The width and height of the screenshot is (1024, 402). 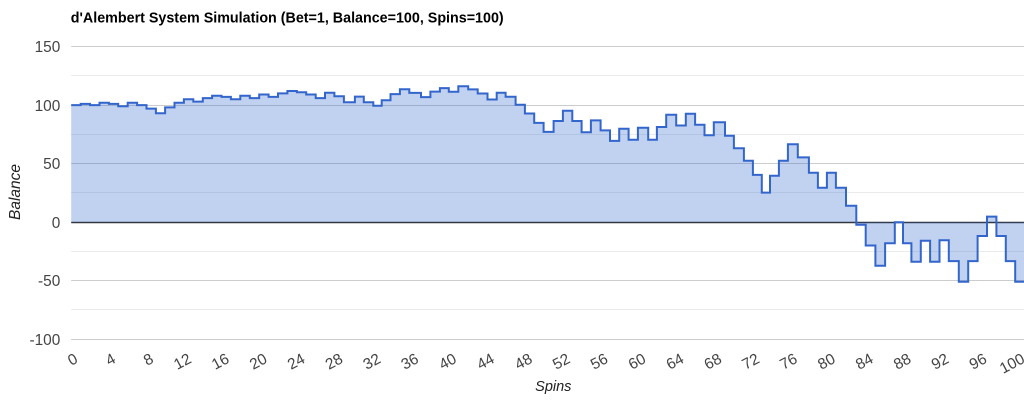 What do you see at coordinates (864, 361) in the screenshot?
I see `svg-text: 84` at bounding box center [864, 361].